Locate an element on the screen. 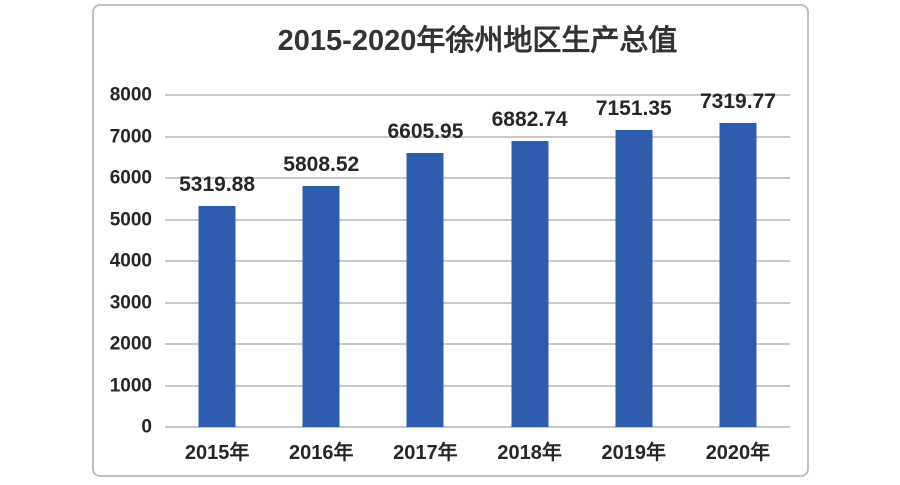  chart-title: 2015-2020年徐州地区生产总值 is located at coordinates (477, 41).